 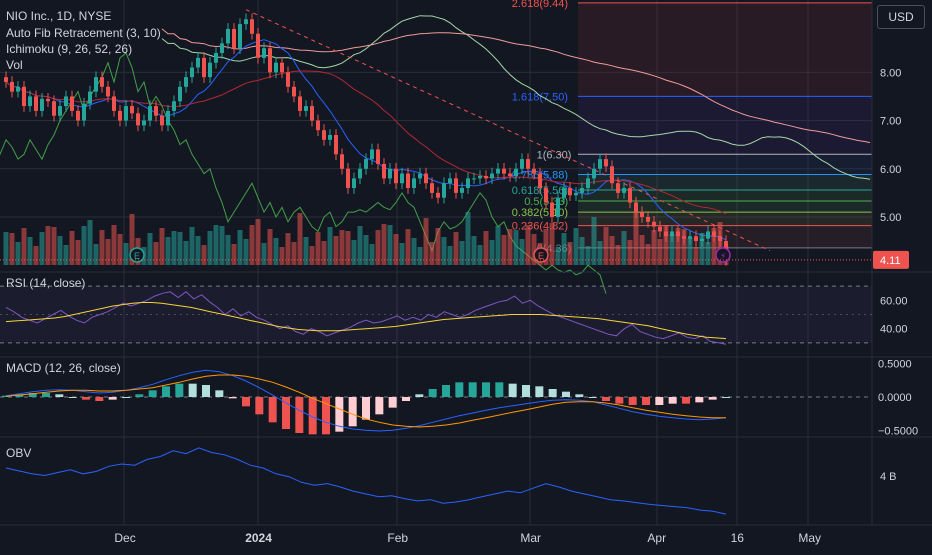 What do you see at coordinates (723, 255) in the screenshot?
I see `split-event-icon` at bounding box center [723, 255].